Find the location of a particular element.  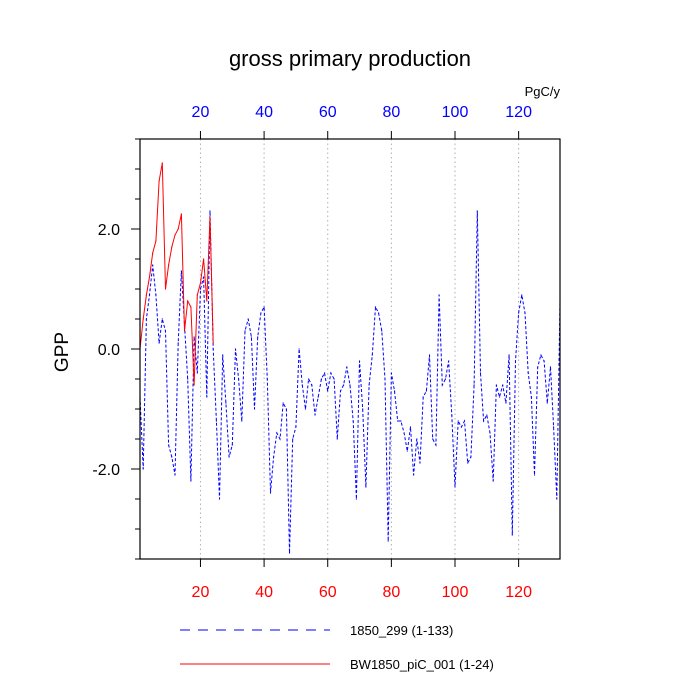

x-tick-label-bottom: 60 is located at coordinates (328, 592).